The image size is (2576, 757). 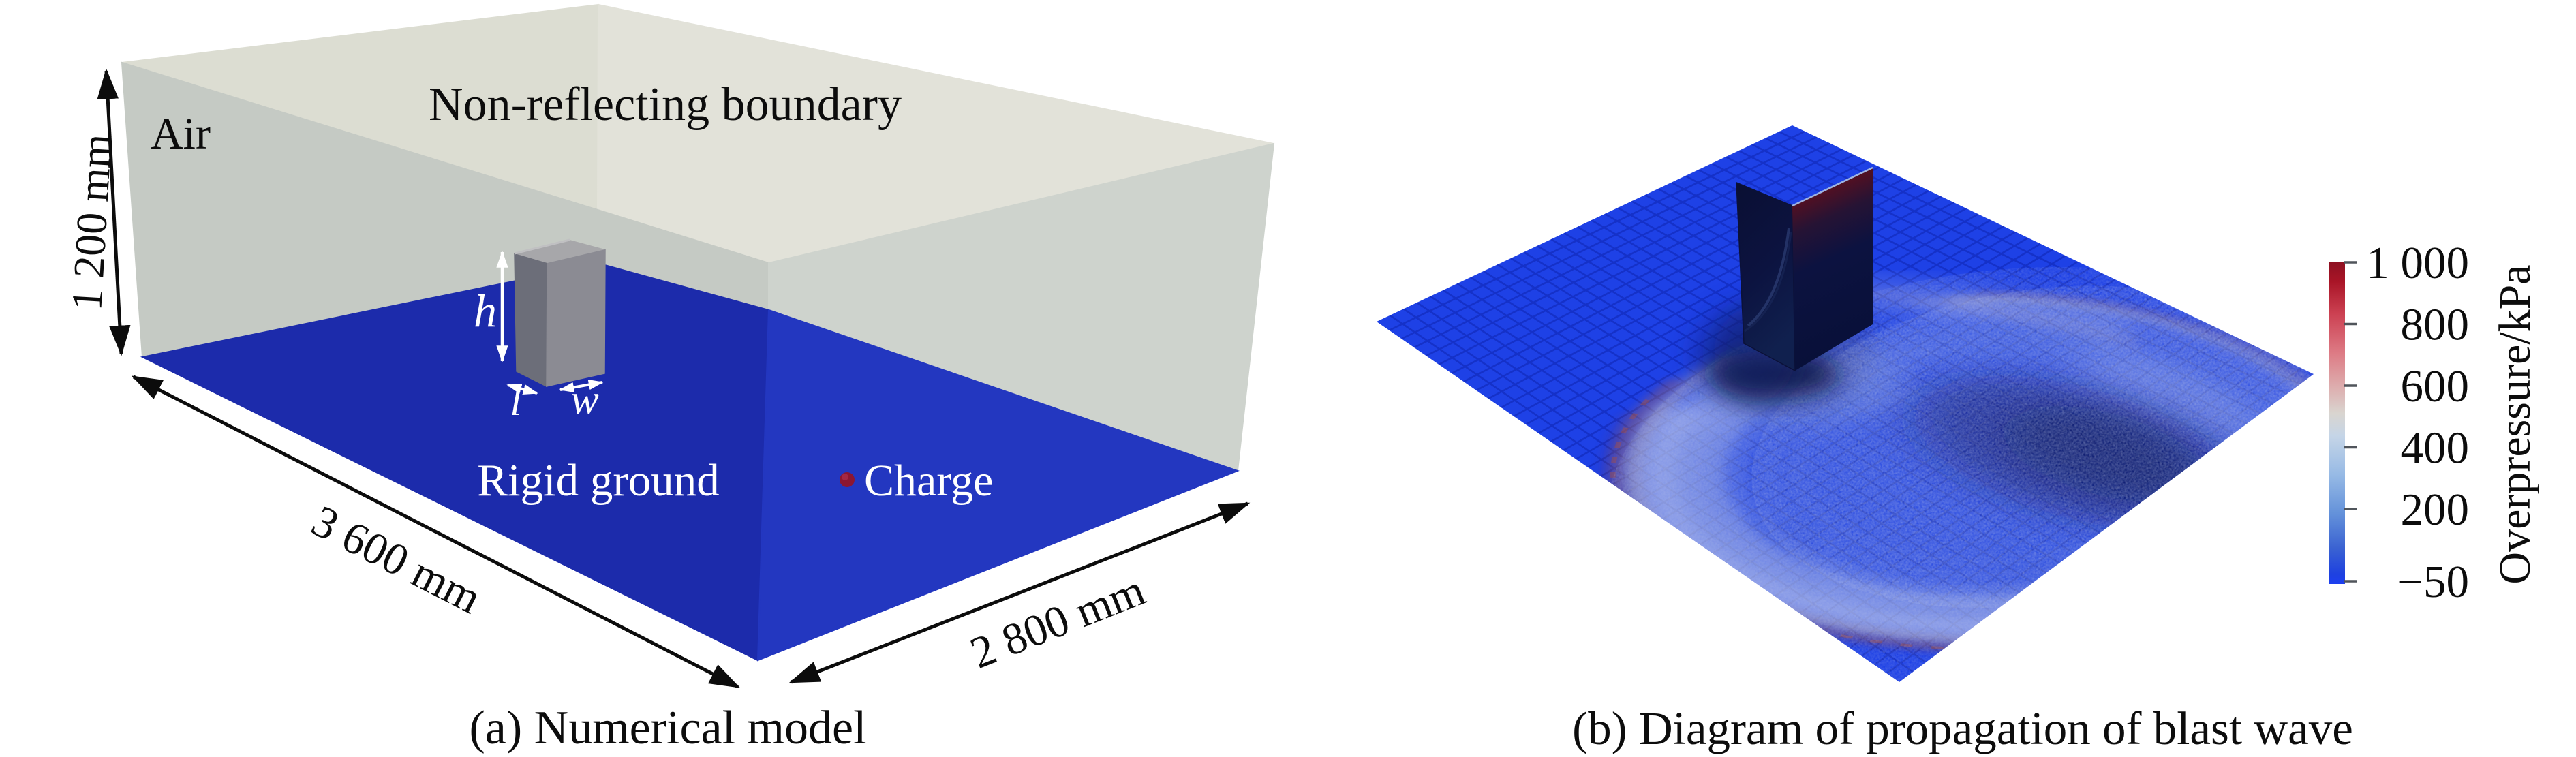 What do you see at coordinates (928, 481) in the screenshot?
I see `svg-text: Charge` at bounding box center [928, 481].